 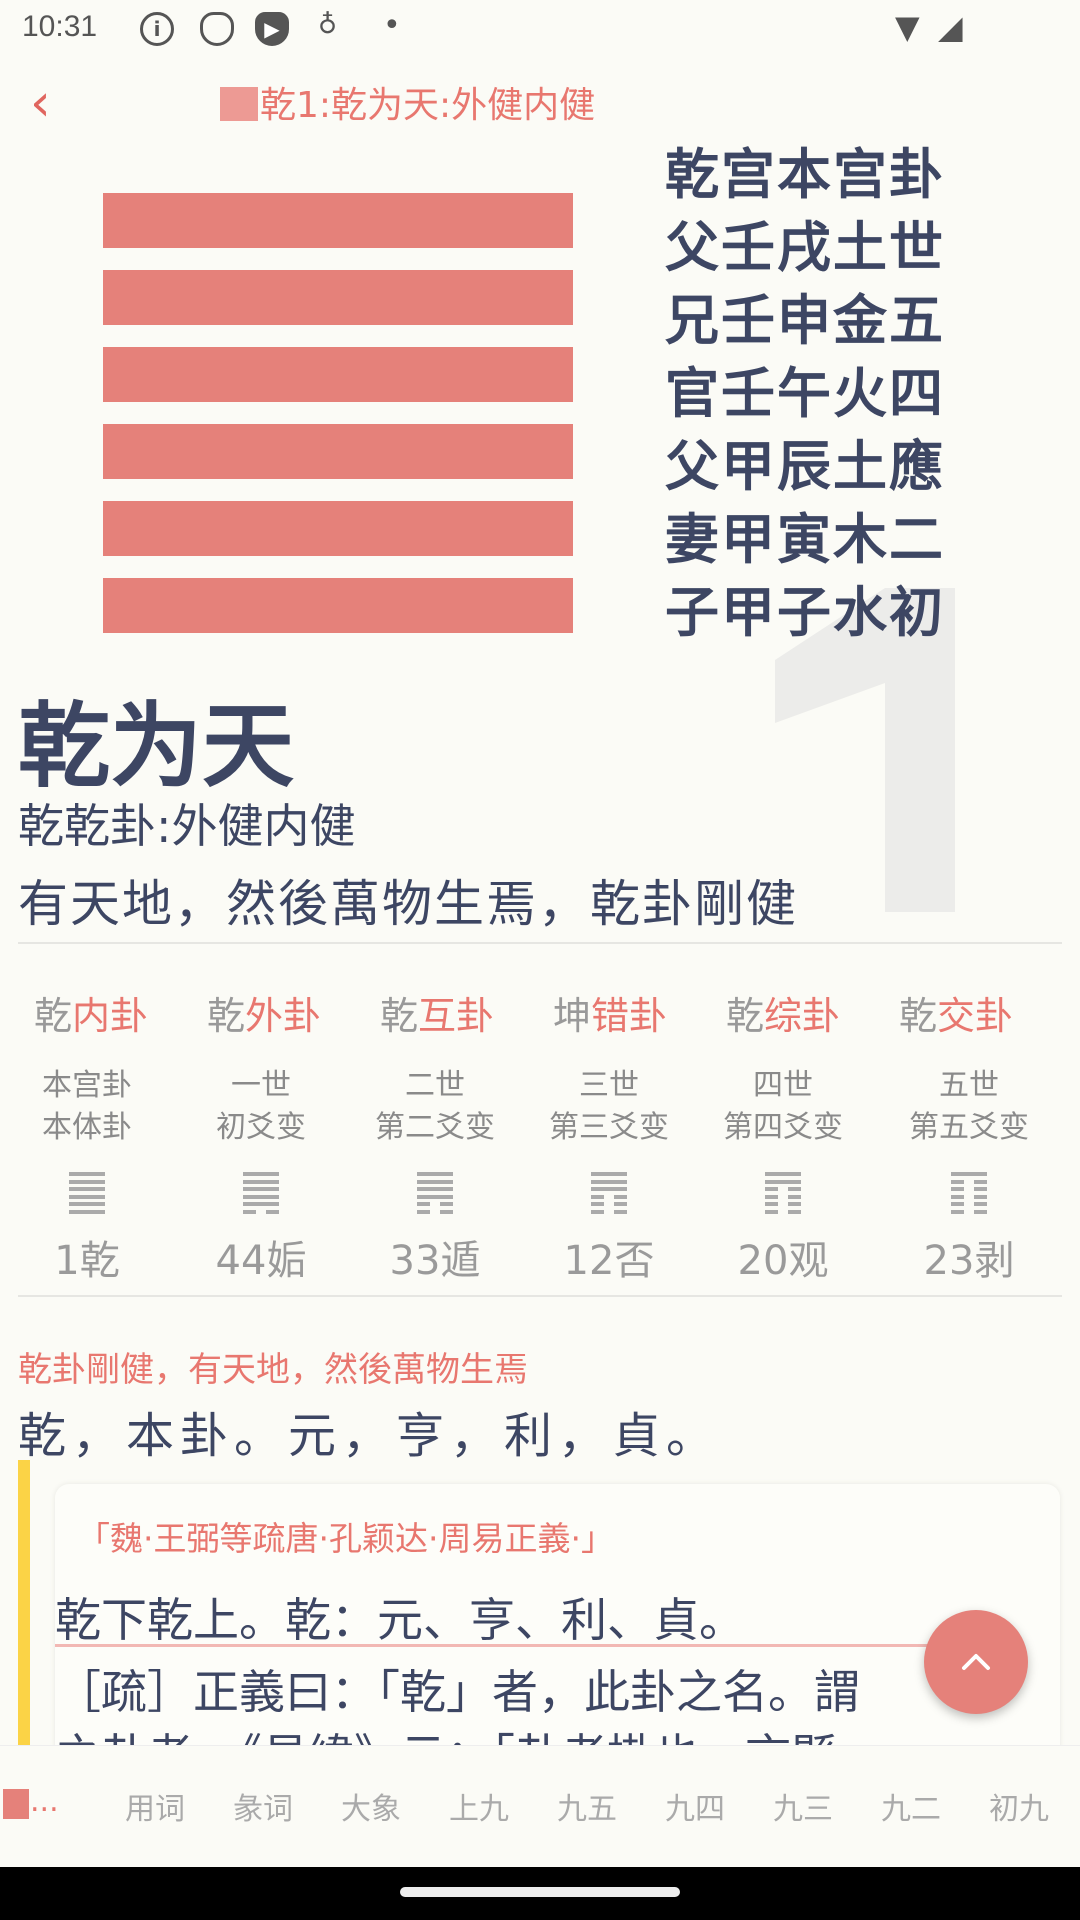 What do you see at coordinates (540, 1806) in the screenshot?
I see `bottom-tab-bar: ... 用词 彖词 大象 上九 九五 九四 九三 九二 初九` at bounding box center [540, 1806].